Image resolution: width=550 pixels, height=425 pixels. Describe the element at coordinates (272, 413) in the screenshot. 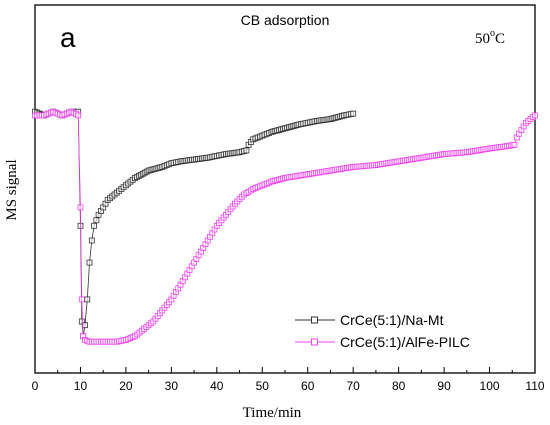

I see `x-axis-label: Time/min` at that location.